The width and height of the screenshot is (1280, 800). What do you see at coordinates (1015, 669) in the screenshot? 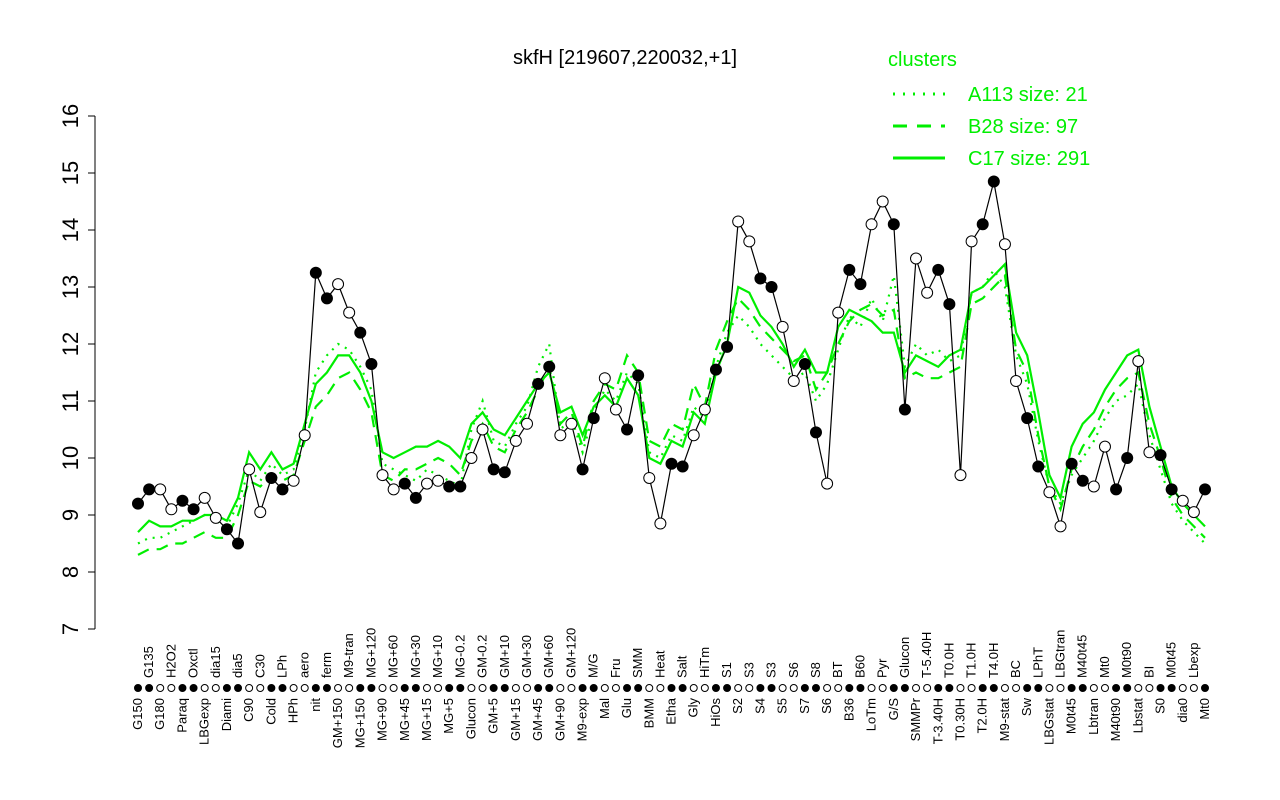
I see `x-tick-label: BC` at bounding box center [1015, 669].